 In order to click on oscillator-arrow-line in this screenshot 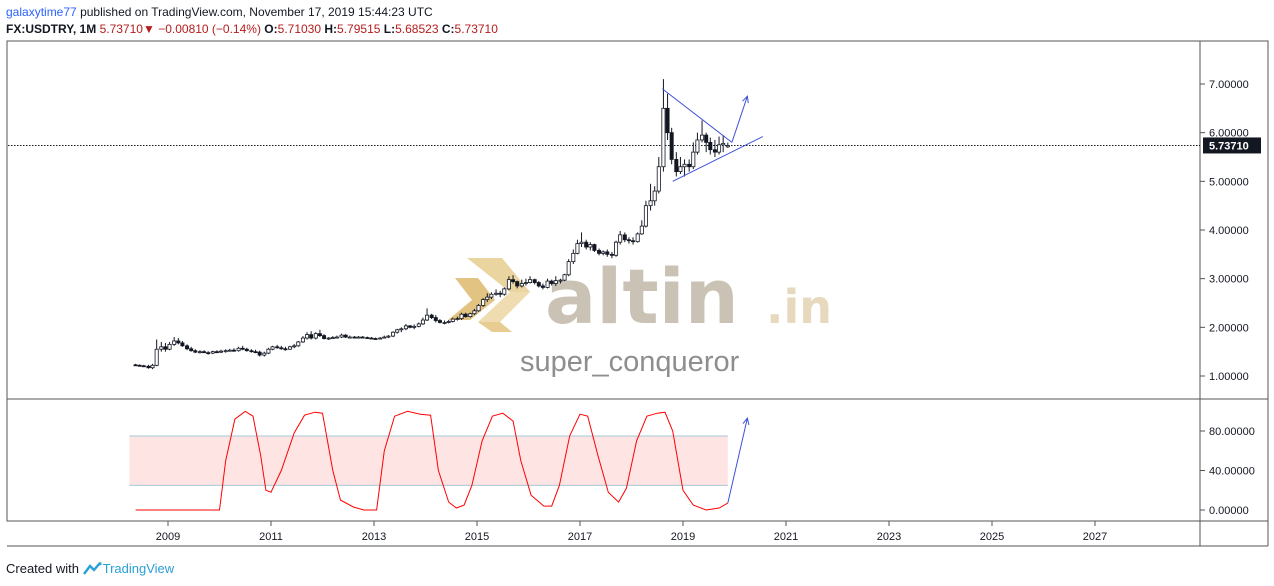, I will do `click(737, 461)`.